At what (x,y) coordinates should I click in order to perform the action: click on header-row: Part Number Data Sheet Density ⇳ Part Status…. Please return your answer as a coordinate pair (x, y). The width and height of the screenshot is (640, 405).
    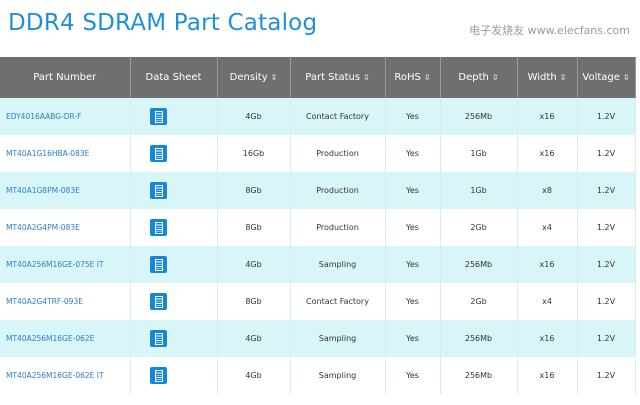
    Looking at the image, I should click on (318, 77).